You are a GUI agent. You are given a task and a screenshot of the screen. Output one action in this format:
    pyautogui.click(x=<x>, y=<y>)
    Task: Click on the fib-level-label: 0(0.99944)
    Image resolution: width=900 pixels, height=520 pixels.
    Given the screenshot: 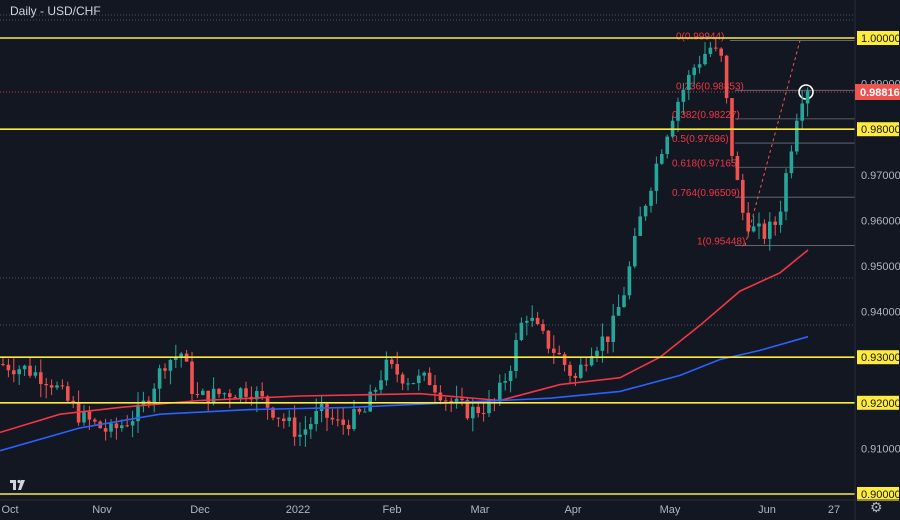 What is the action you would take?
    pyautogui.click(x=700, y=37)
    